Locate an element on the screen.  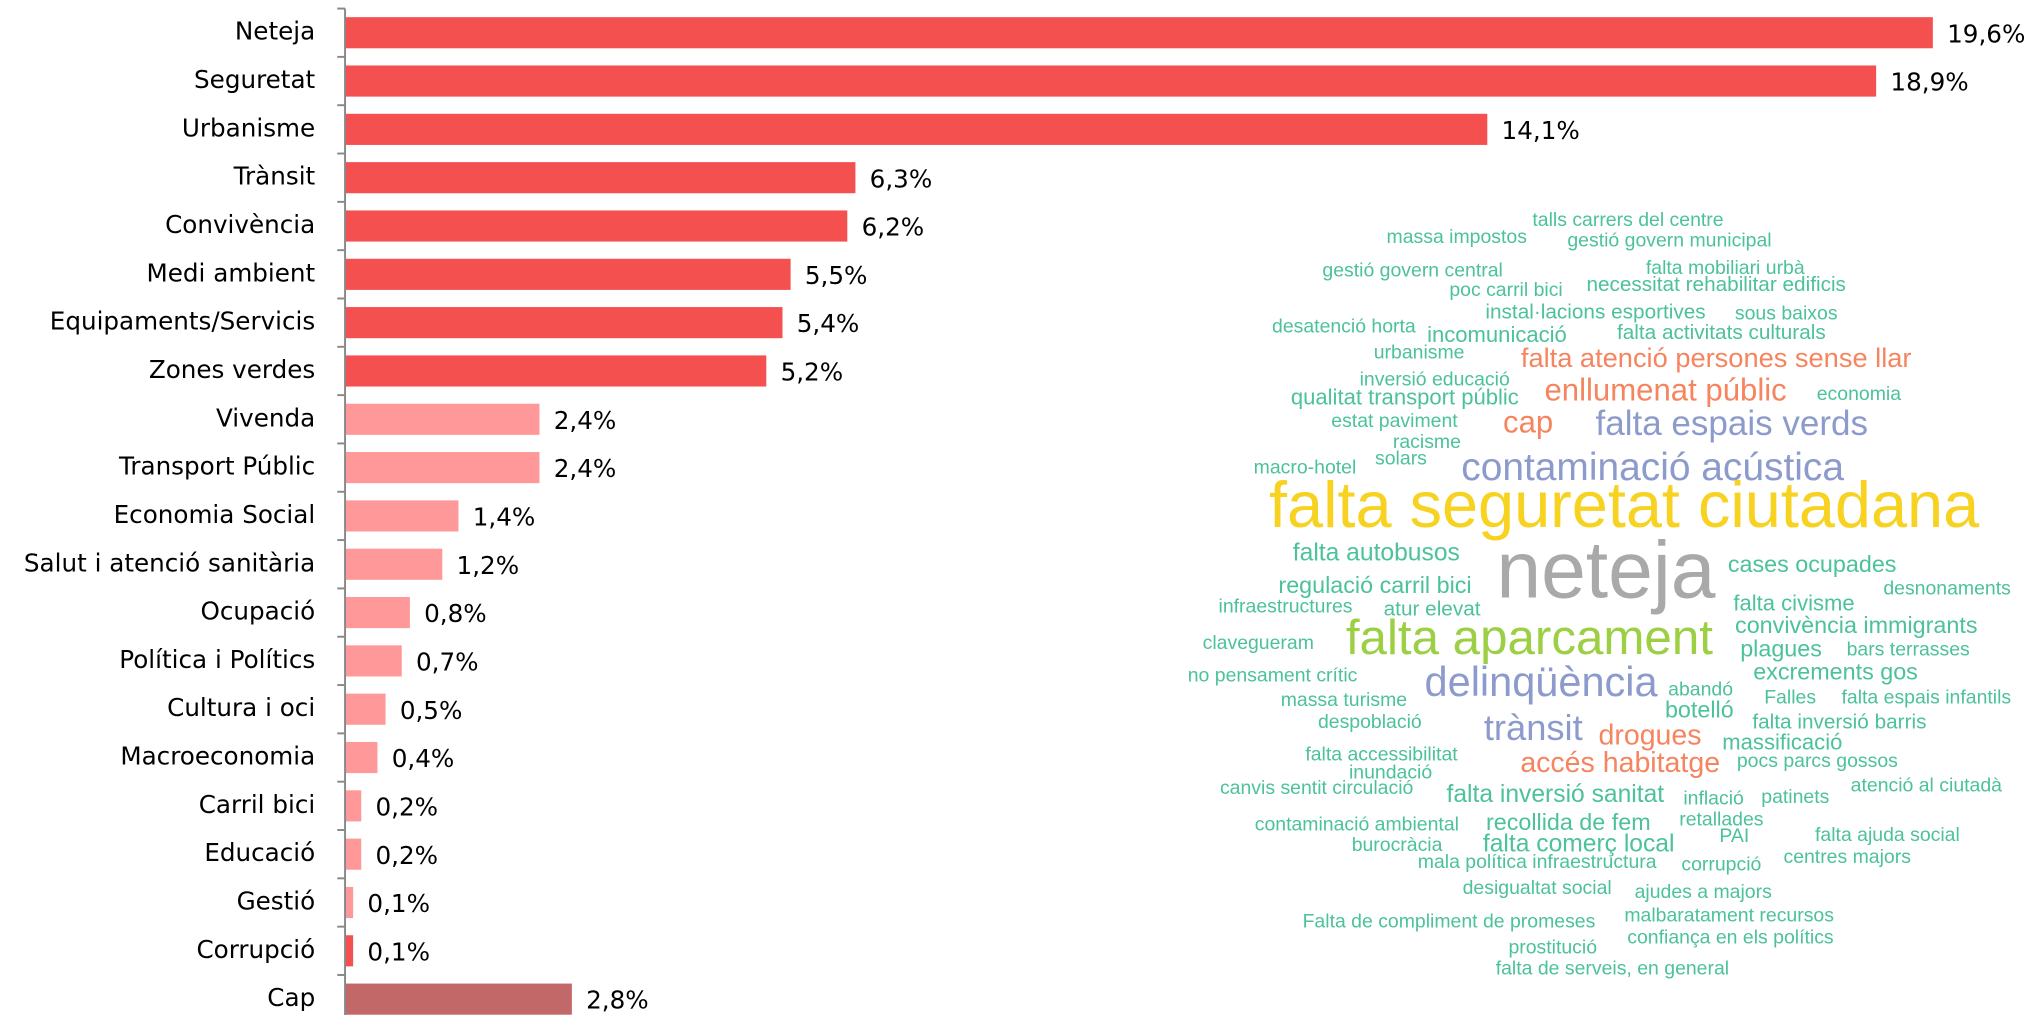
category-label: Zones verdes is located at coordinates (232, 369).